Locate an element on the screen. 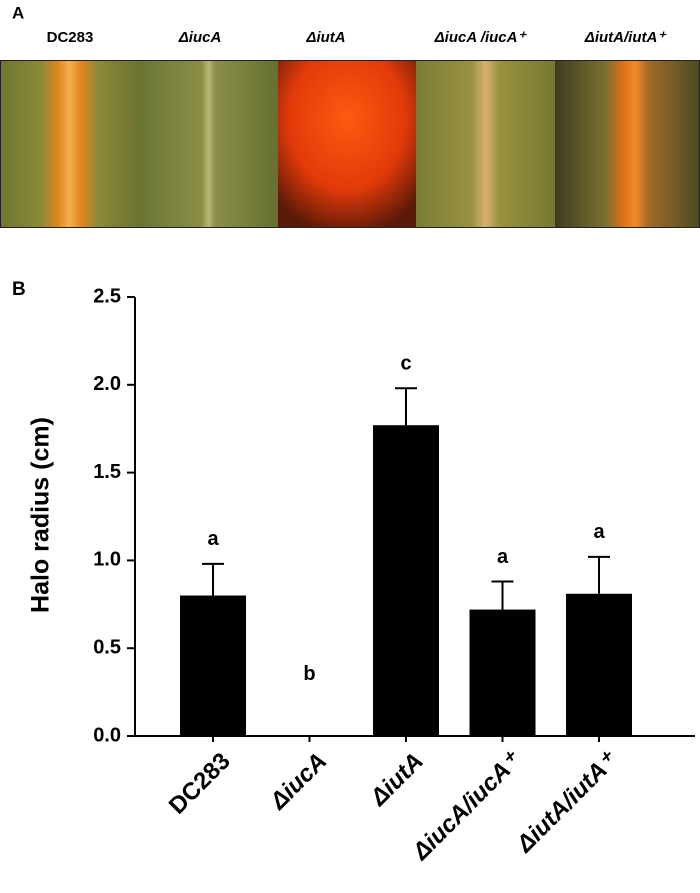 The image size is (700, 893). significance-letter: c is located at coordinates (405, 364).